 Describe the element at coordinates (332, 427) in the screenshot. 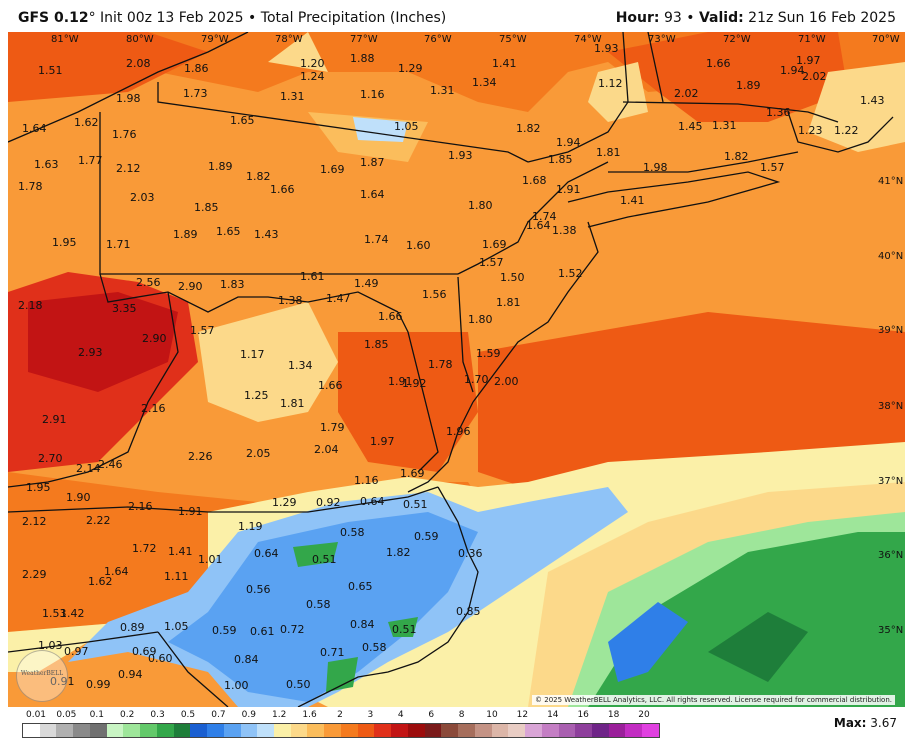

I see `point-value: 1.79` at that location.